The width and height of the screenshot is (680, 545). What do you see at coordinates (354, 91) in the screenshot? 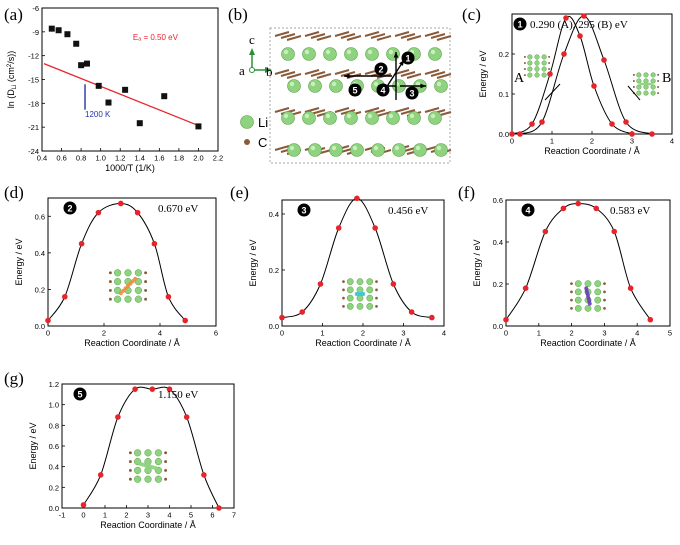
I see `path-badge-number: 5` at bounding box center [354, 91].